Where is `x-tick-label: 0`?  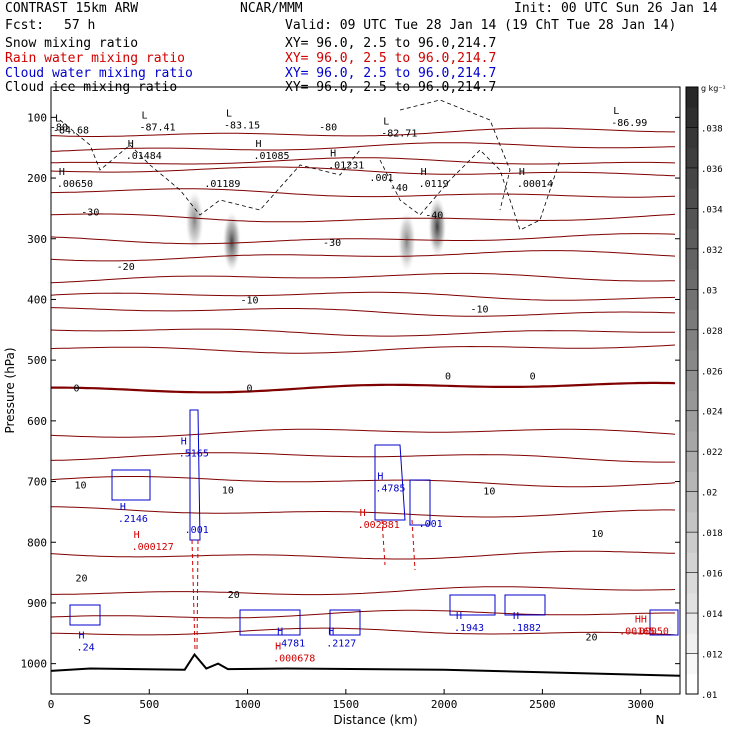 x-tick-label: 0 is located at coordinates (51, 704).